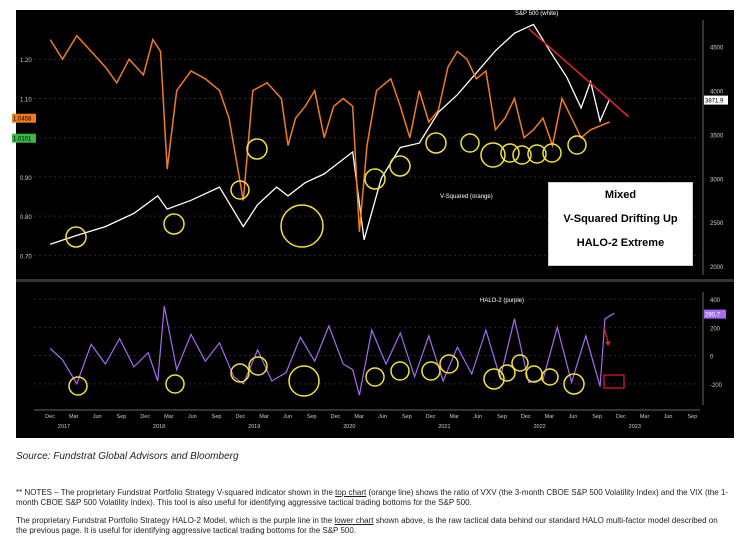 The height and width of the screenshot is (544, 743). What do you see at coordinates (26, 257) in the screenshot?
I see `left-tick-label: 0.70` at bounding box center [26, 257].